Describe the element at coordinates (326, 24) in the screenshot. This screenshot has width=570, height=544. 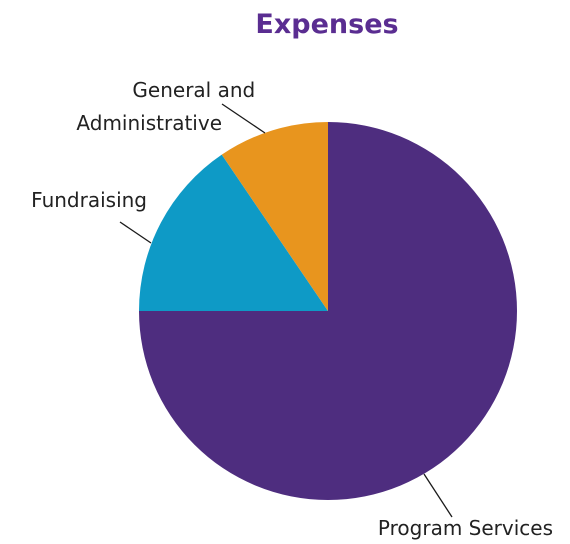
I see `chart-title: Expenses` at that location.